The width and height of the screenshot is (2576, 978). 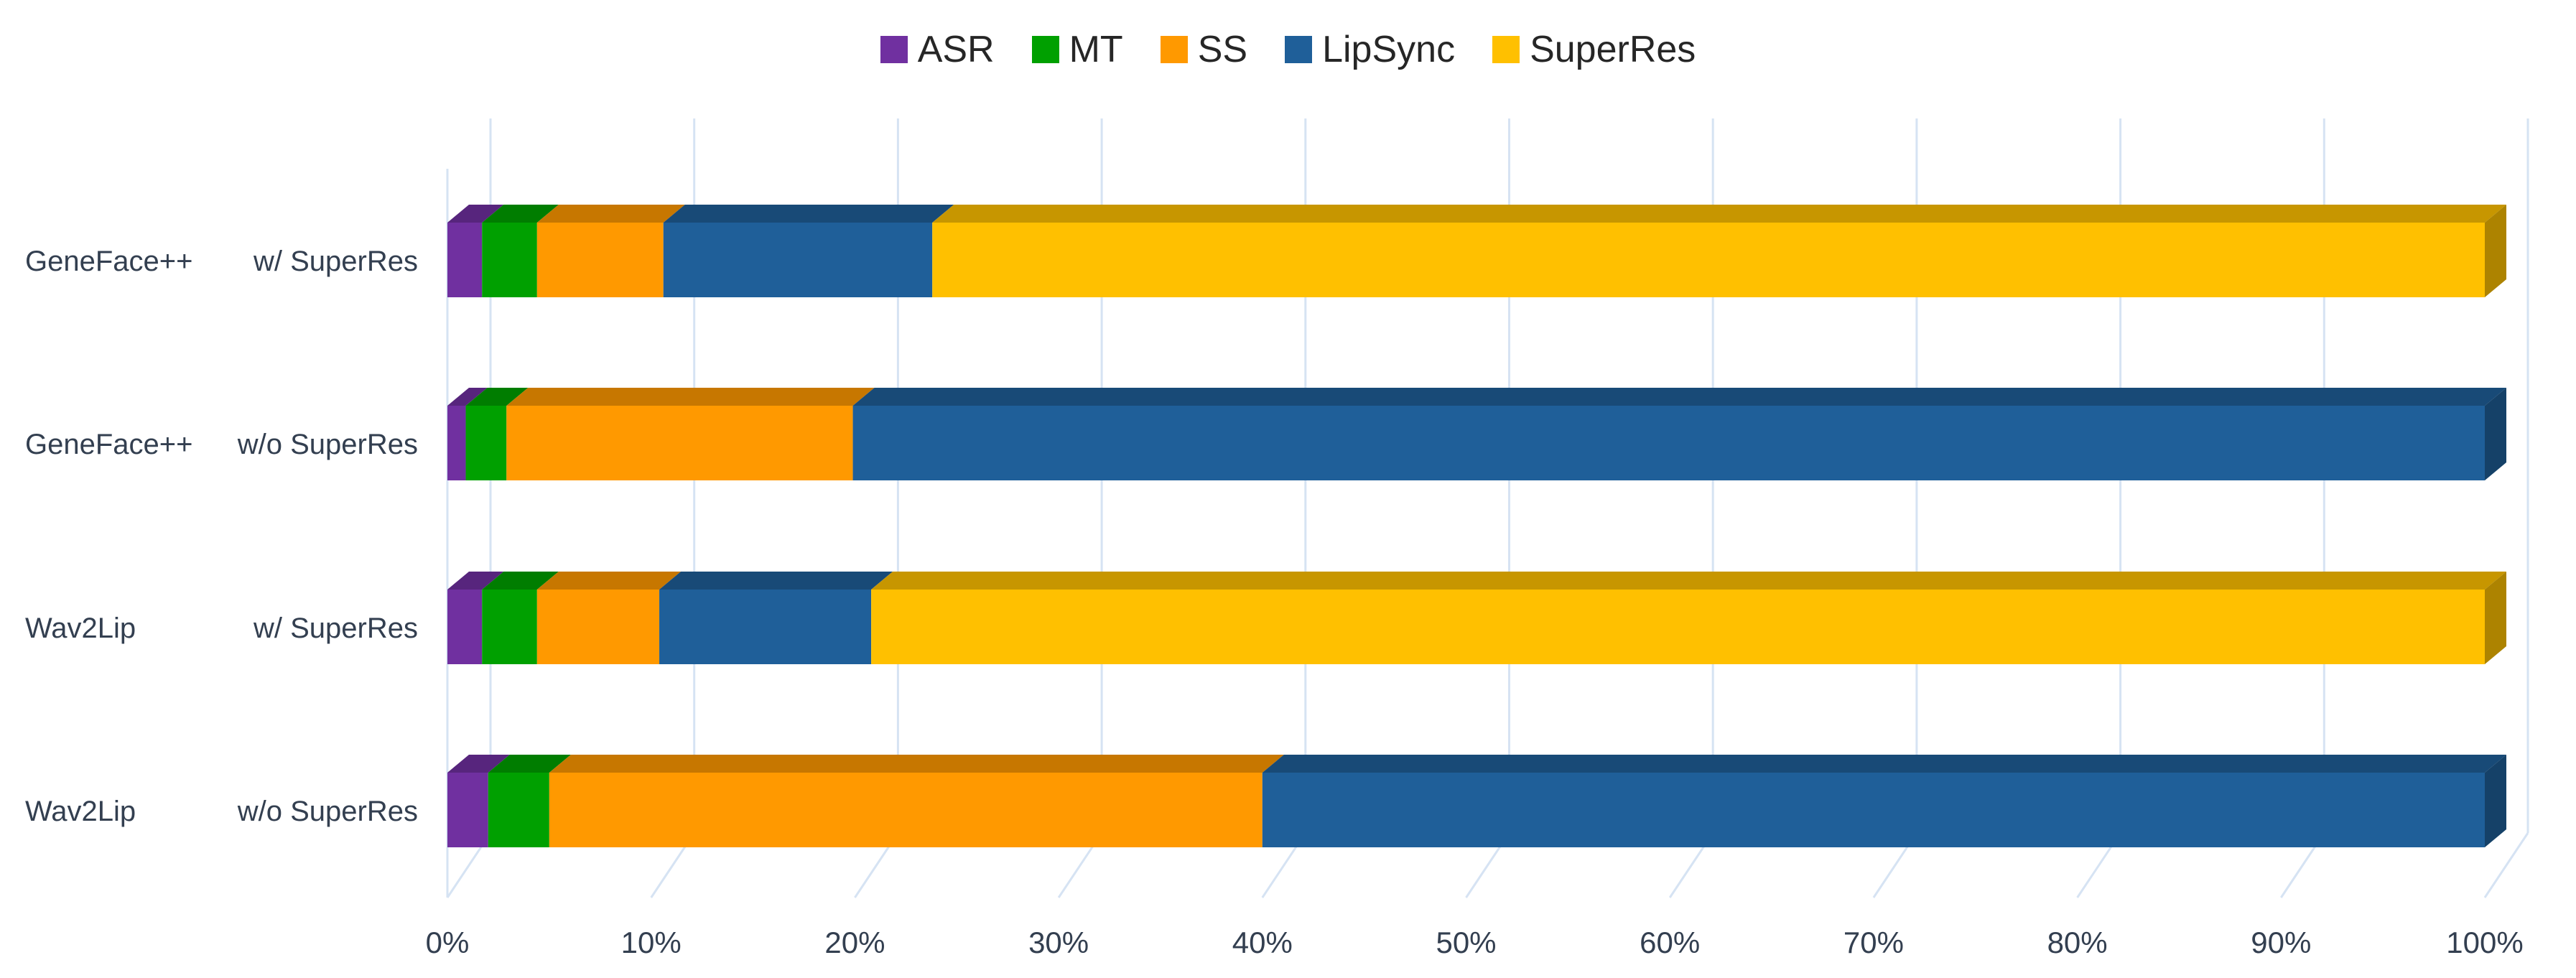 I want to click on category-label-model-2: Wav2Lip, so click(x=80, y=628).